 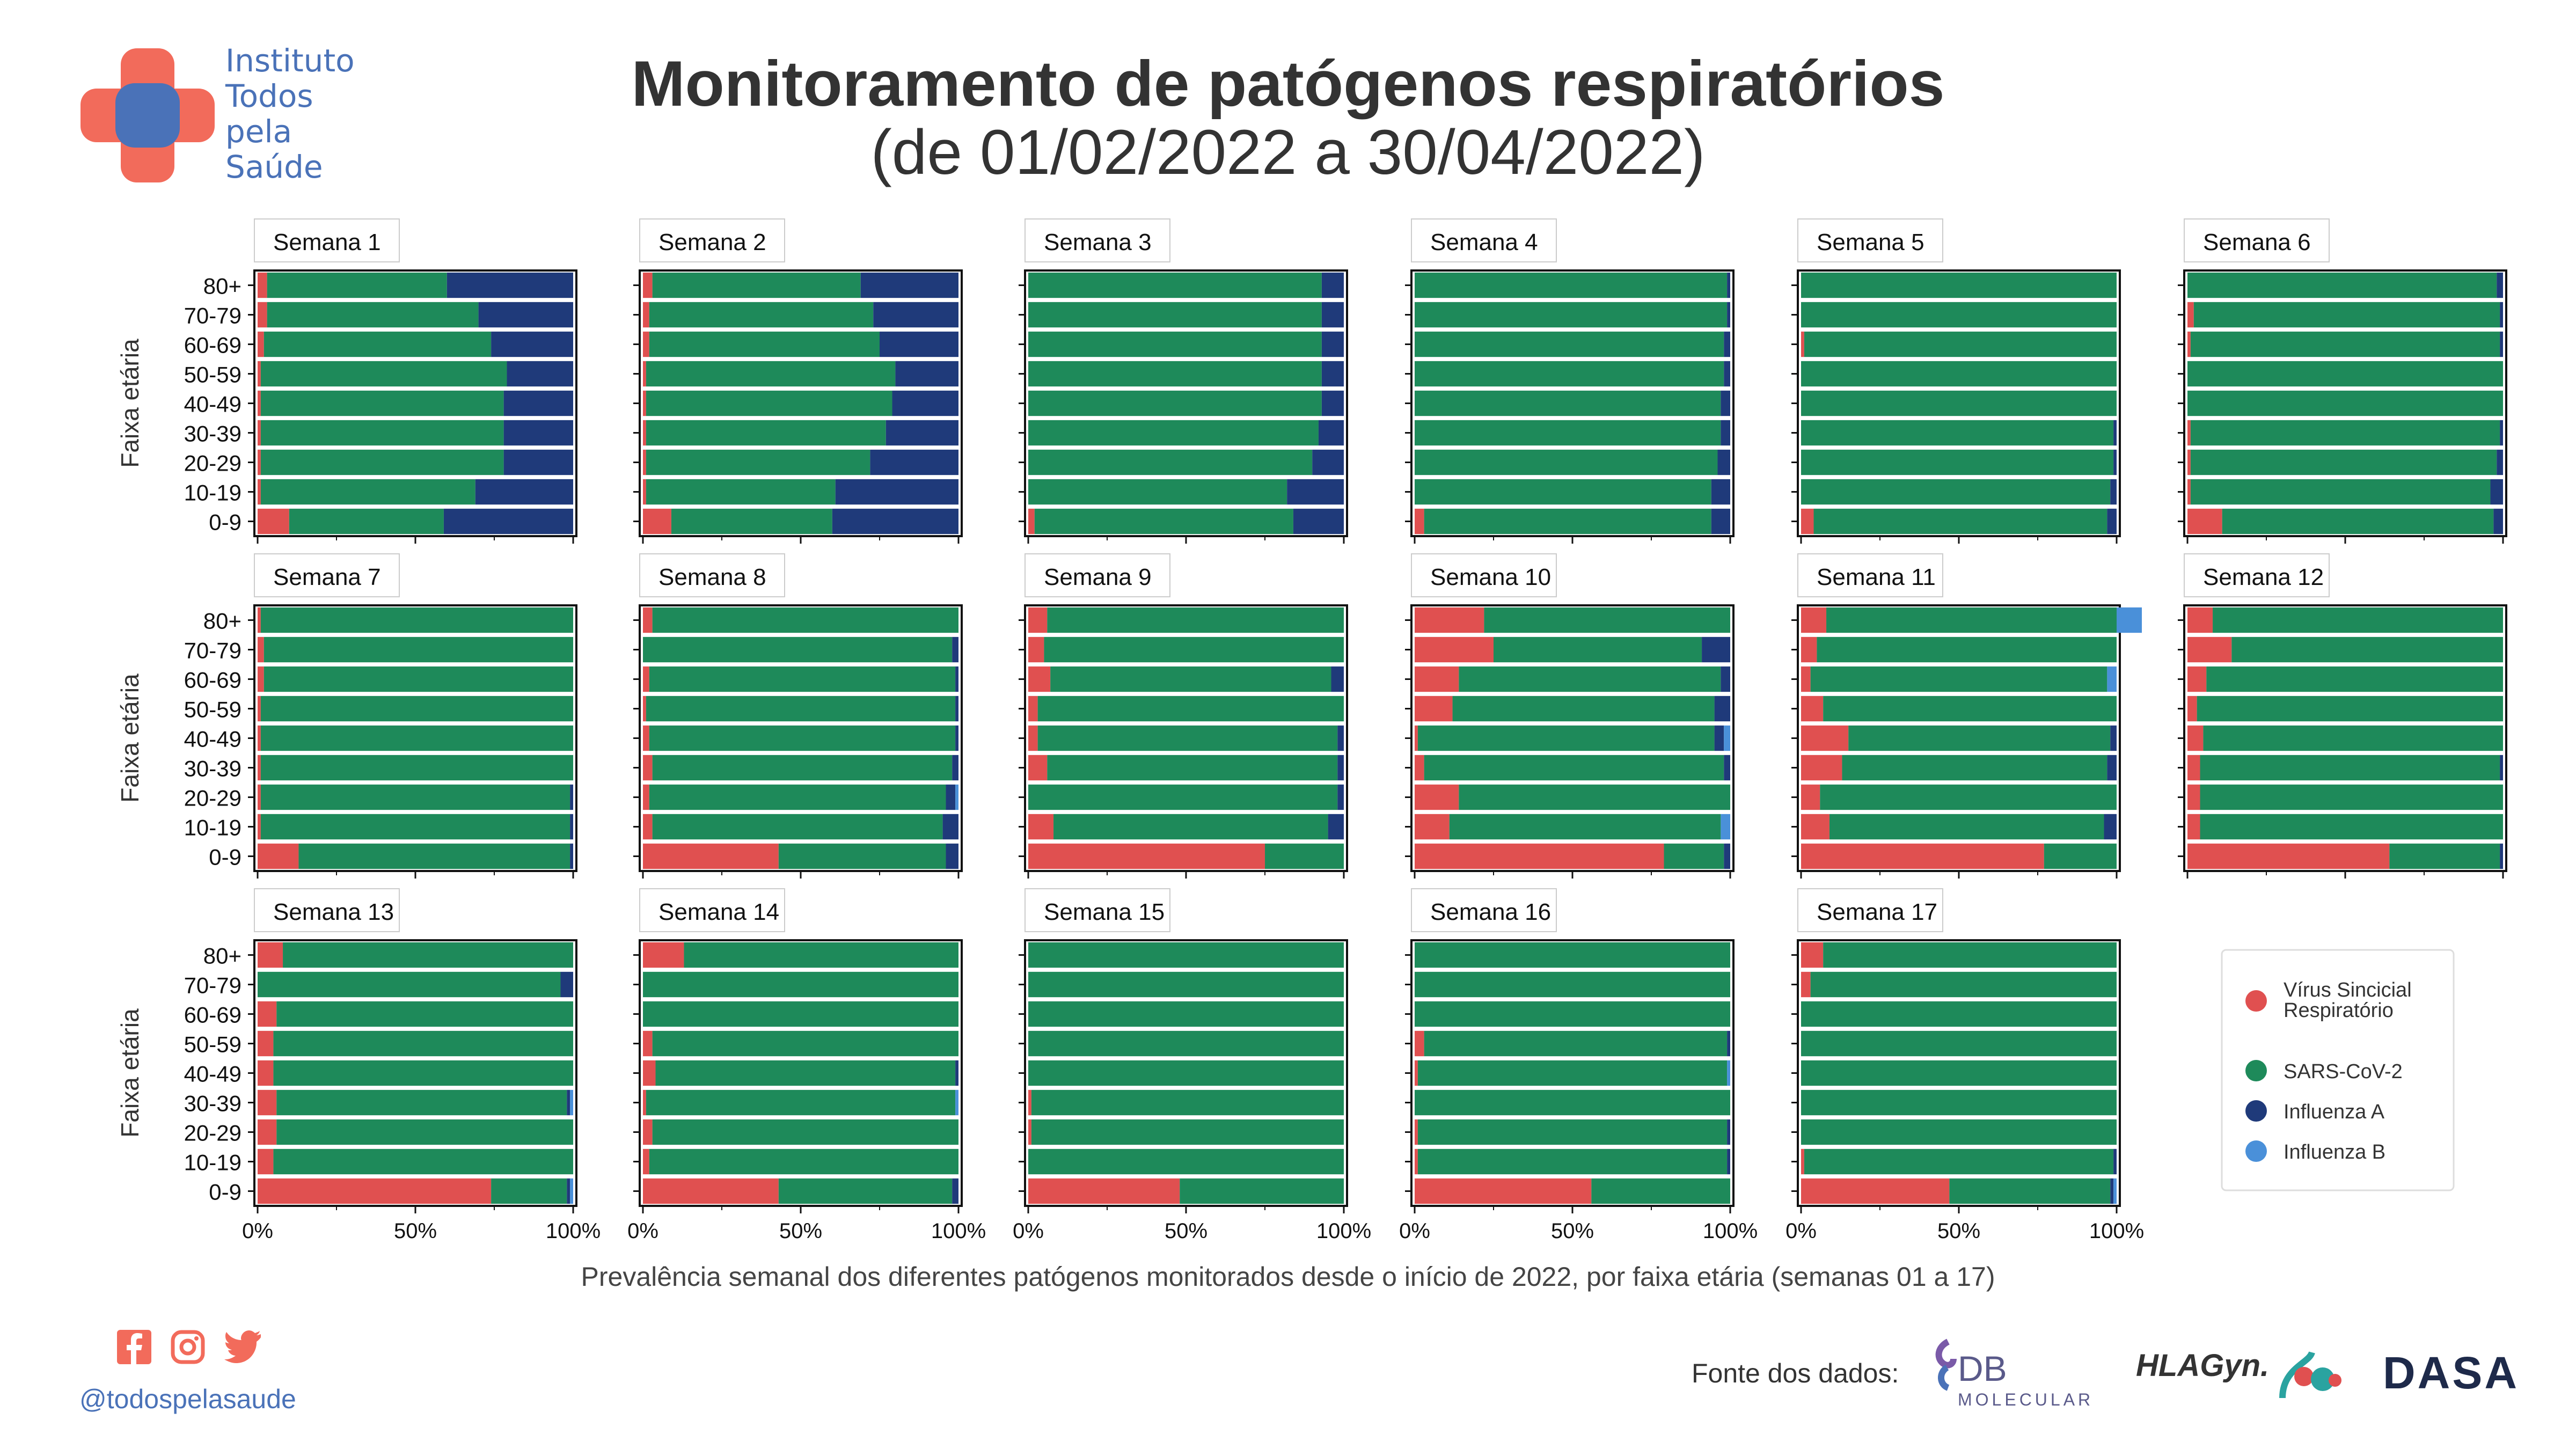 What do you see at coordinates (134, 1347) in the screenshot?
I see `facebook-icon` at bounding box center [134, 1347].